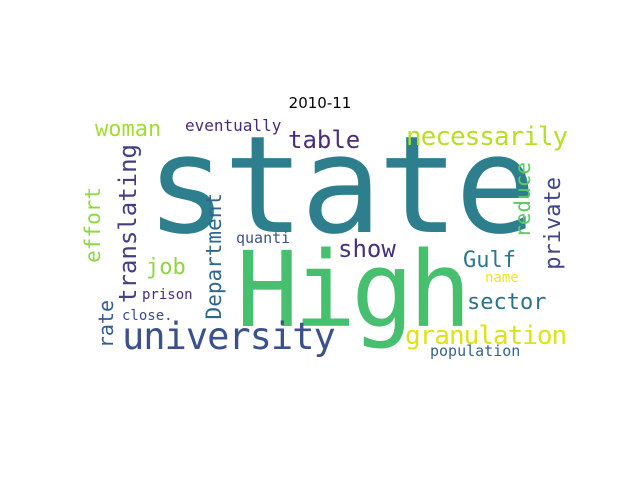  What do you see at coordinates (167, 295) in the screenshot?
I see `word-prison: prison` at bounding box center [167, 295].